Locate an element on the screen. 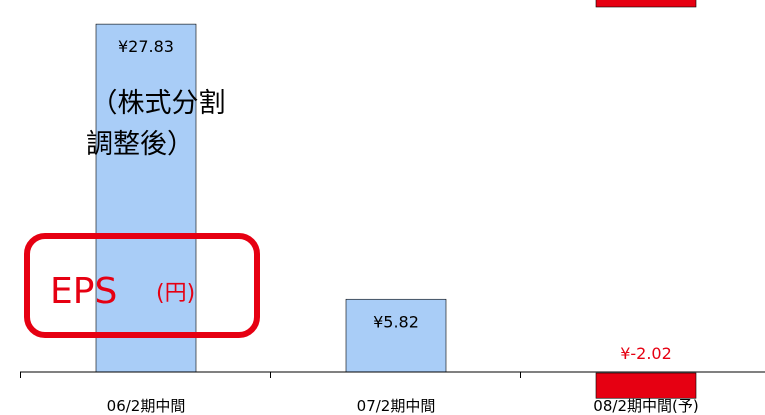 The image size is (765, 415). clipped-bar-top is located at coordinates (646, 4).